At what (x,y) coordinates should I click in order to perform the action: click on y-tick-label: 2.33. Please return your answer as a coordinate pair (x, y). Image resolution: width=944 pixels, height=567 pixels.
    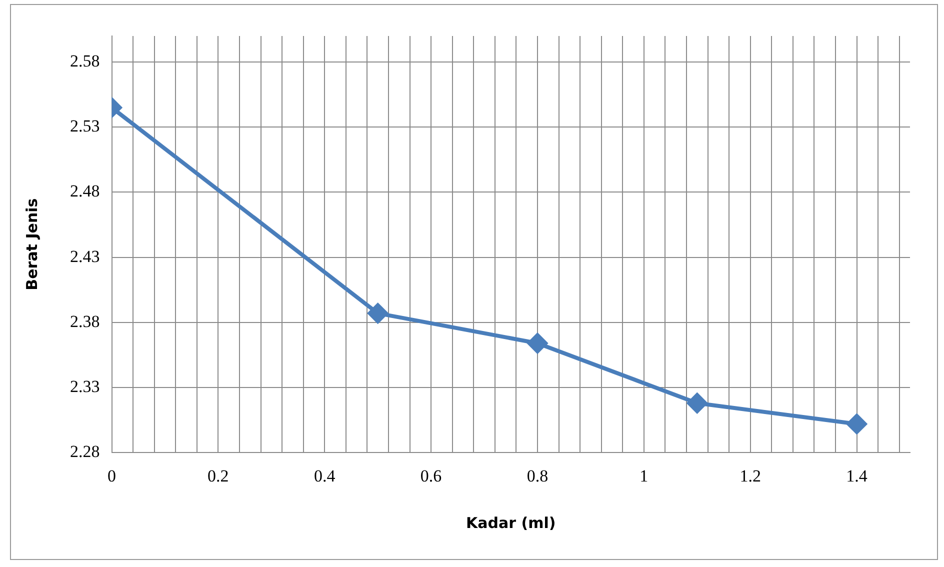
    Looking at the image, I should click on (85, 386).